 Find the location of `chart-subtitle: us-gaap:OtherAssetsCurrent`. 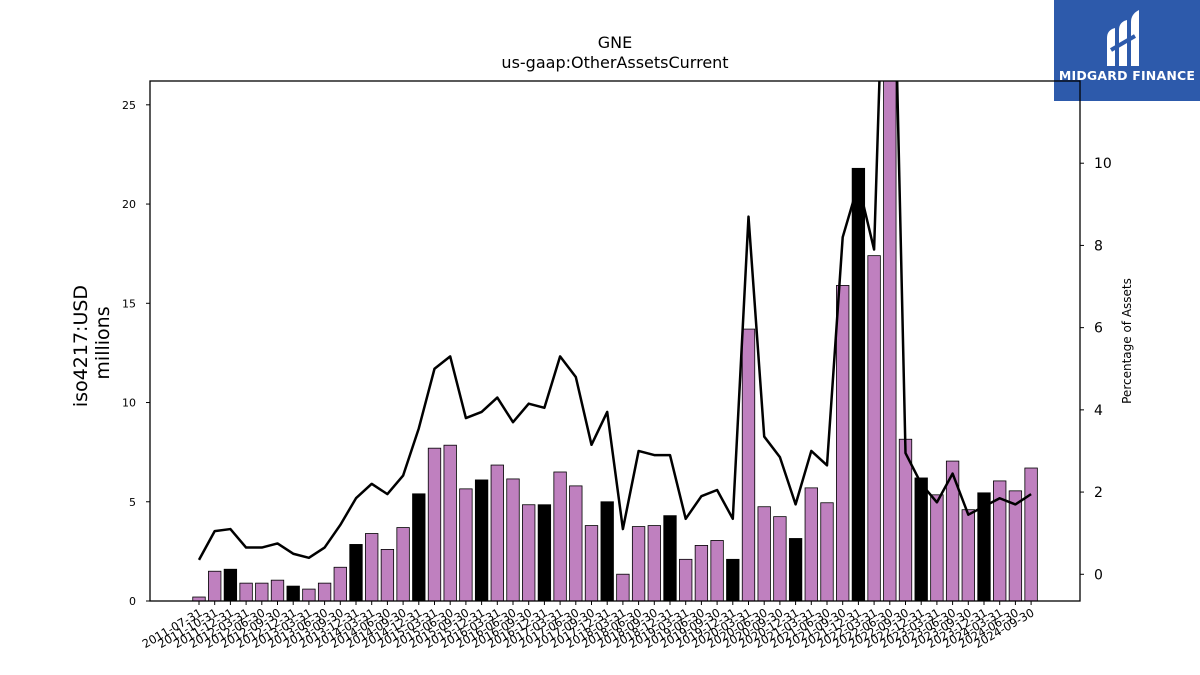

chart-subtitle: us-gaap:OtherAssetsCurrent is located at coordinates (614, 62).